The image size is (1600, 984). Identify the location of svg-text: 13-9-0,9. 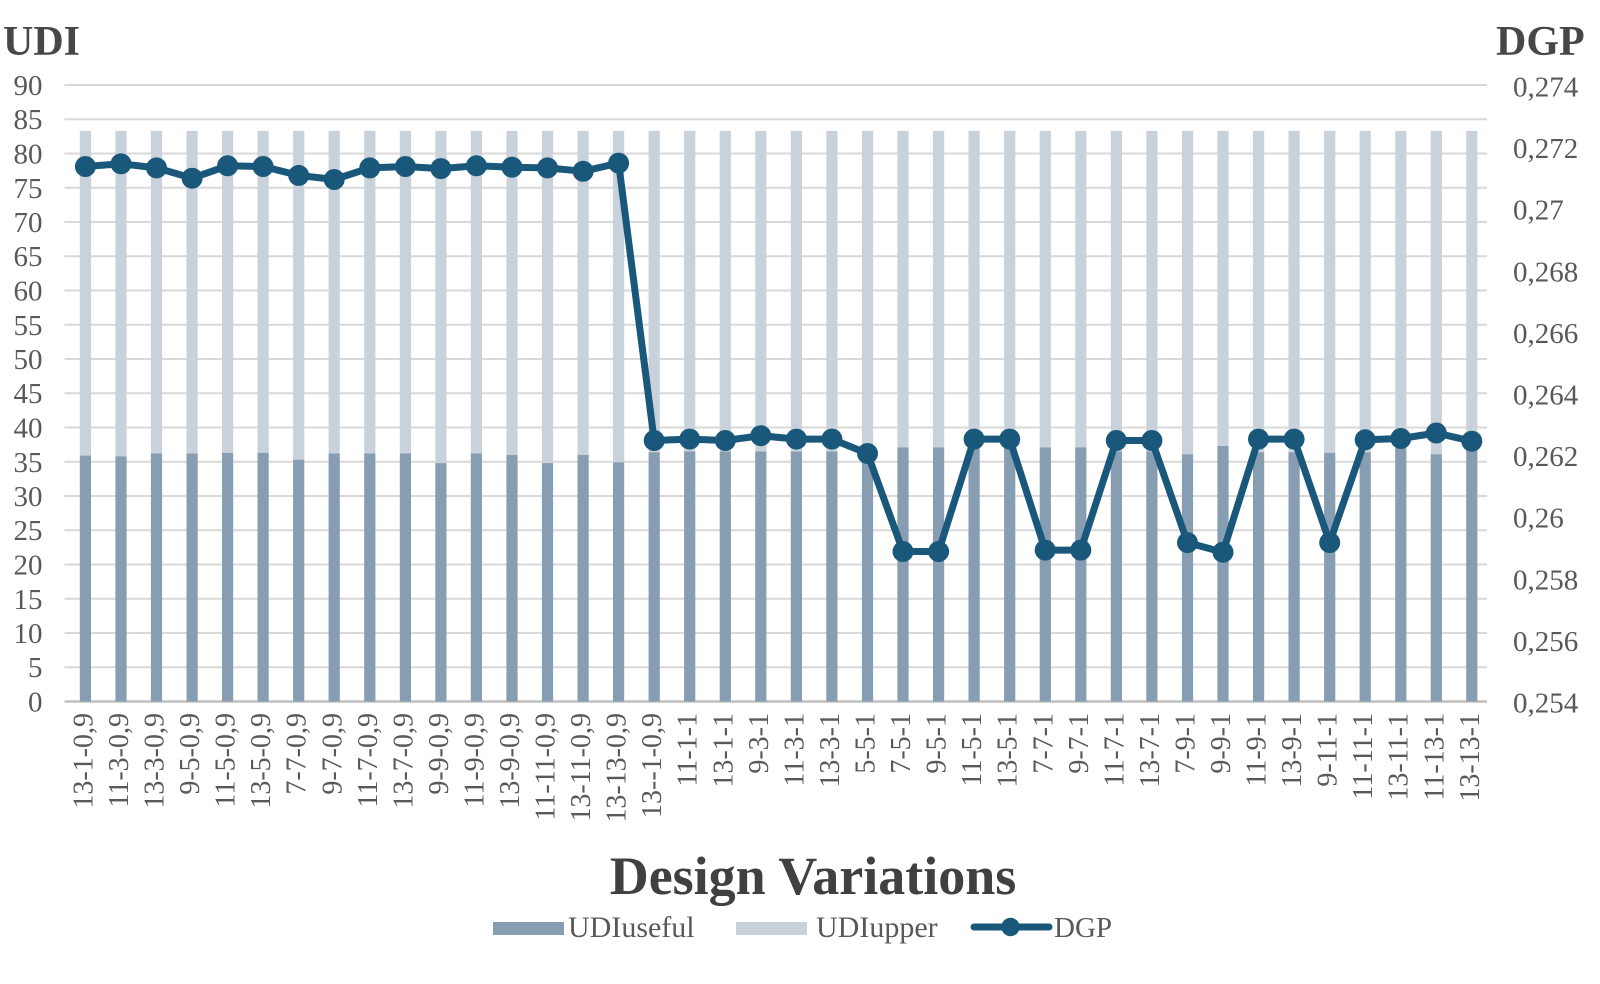
(510, 761).